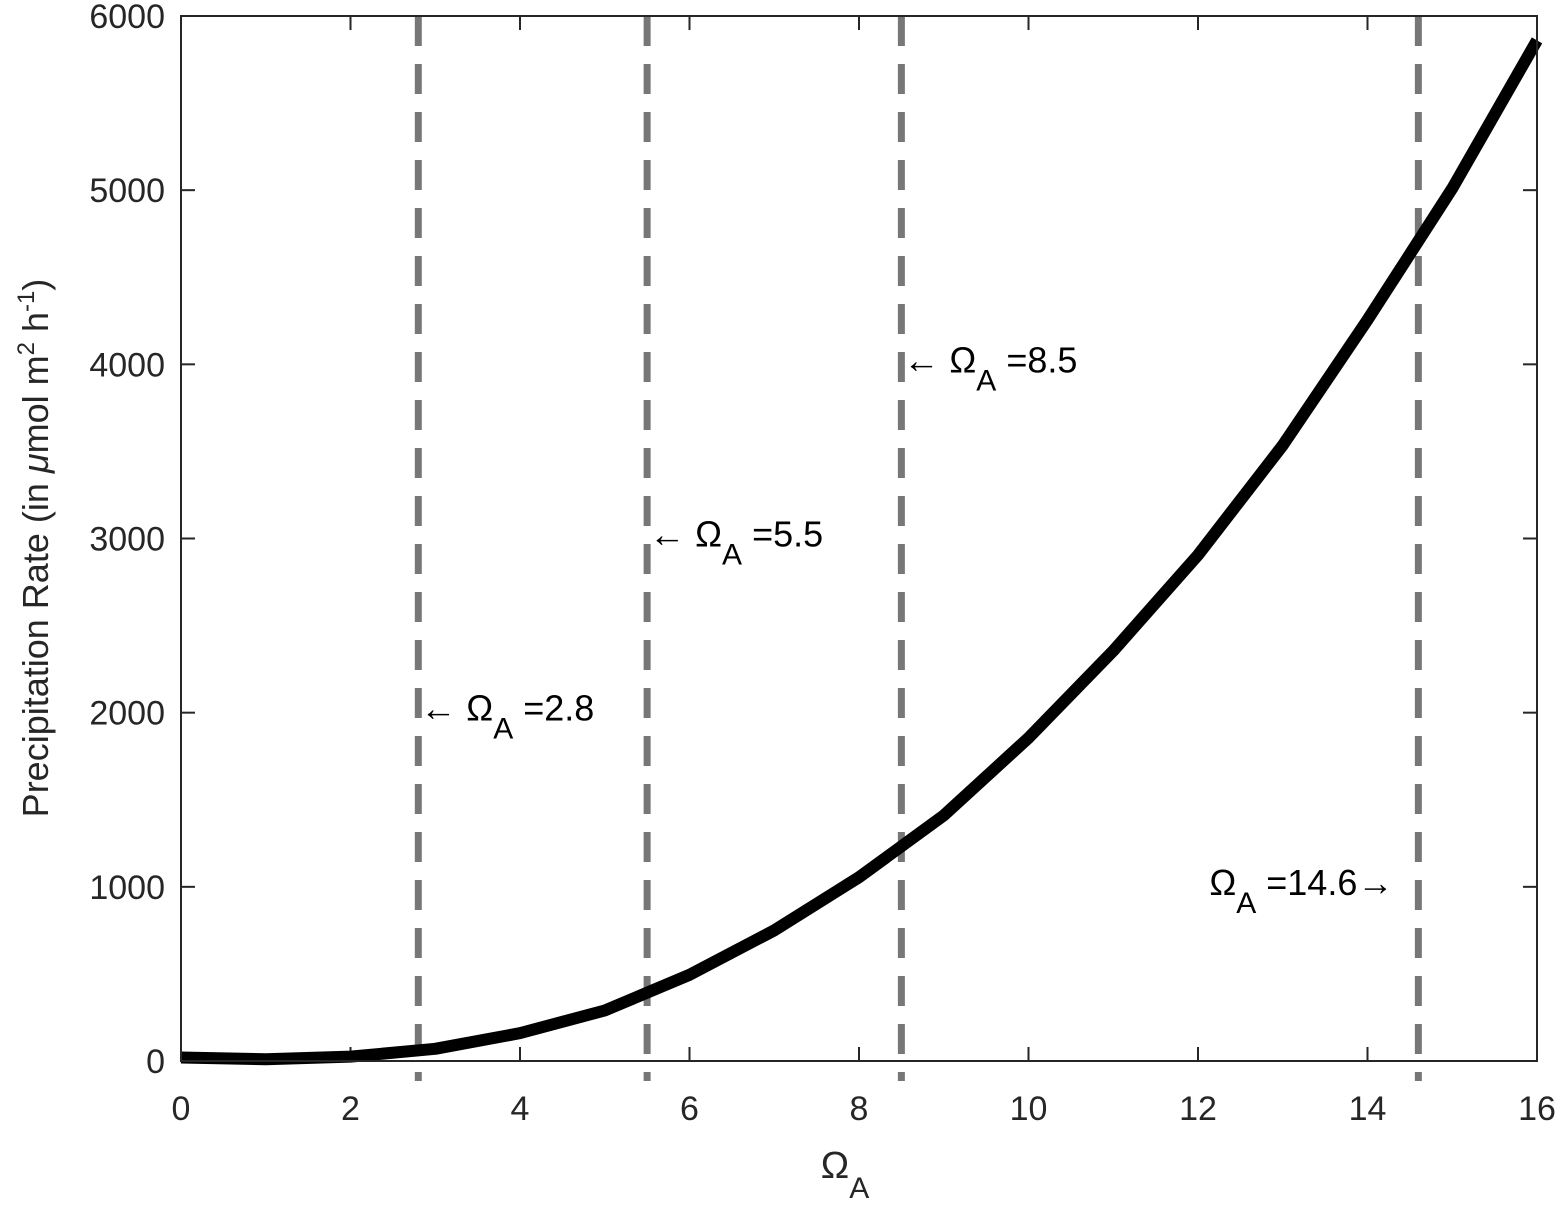  I want to click on y-tick-label: 2000, so click(127, 714).